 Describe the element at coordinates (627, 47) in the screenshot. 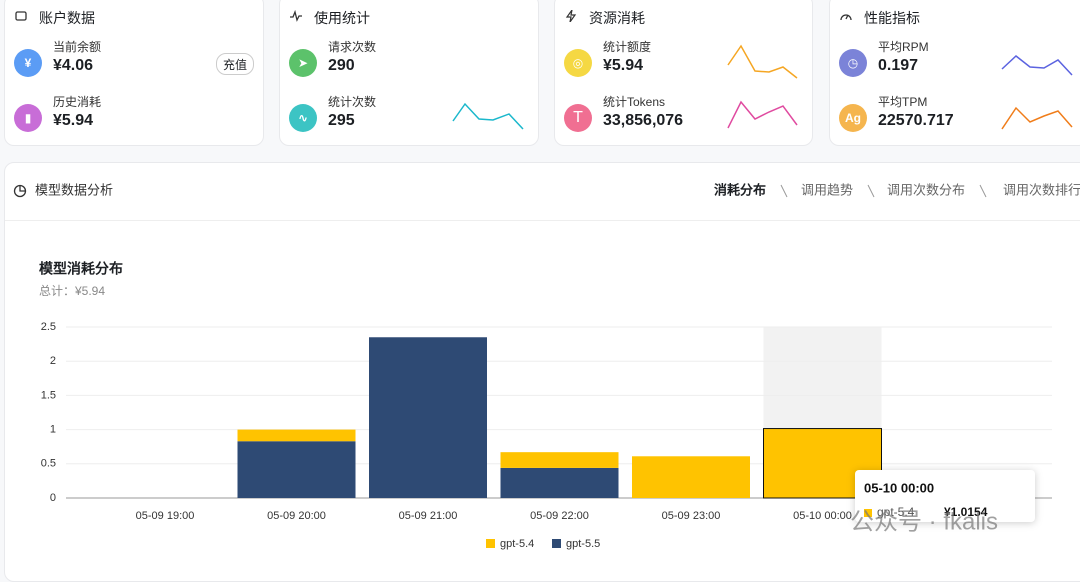

I see `metric-label: 统计额度` at that location.